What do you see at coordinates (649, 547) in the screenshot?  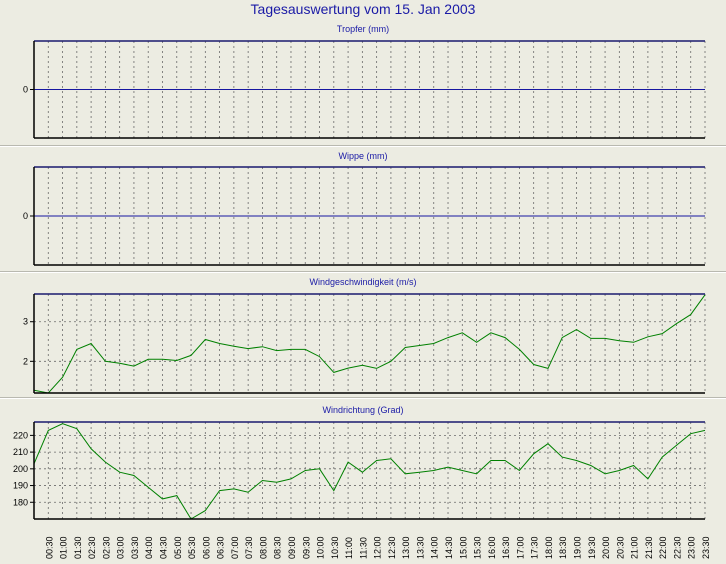 I see `x-tick-label: 21:30` at bounding box center [649, 547].